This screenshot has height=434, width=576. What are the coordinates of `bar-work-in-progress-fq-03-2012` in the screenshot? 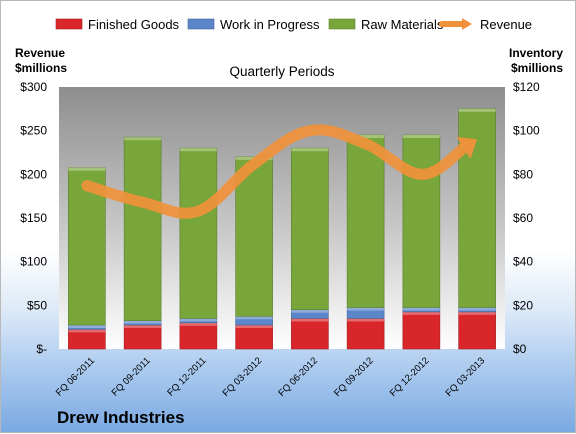 It's located at (254, 320).